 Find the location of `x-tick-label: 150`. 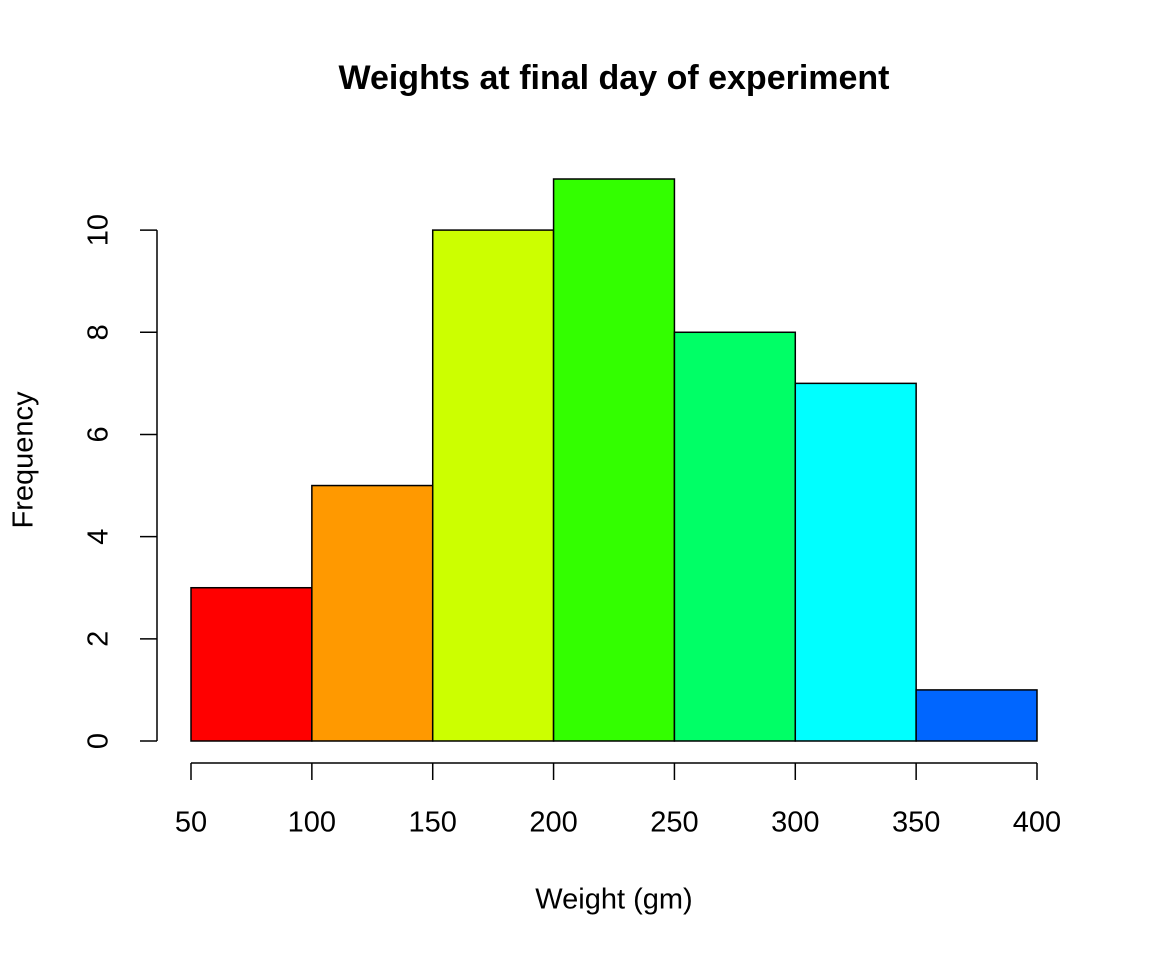

x-tick-label: 150 is located at coordinates (433, 823).